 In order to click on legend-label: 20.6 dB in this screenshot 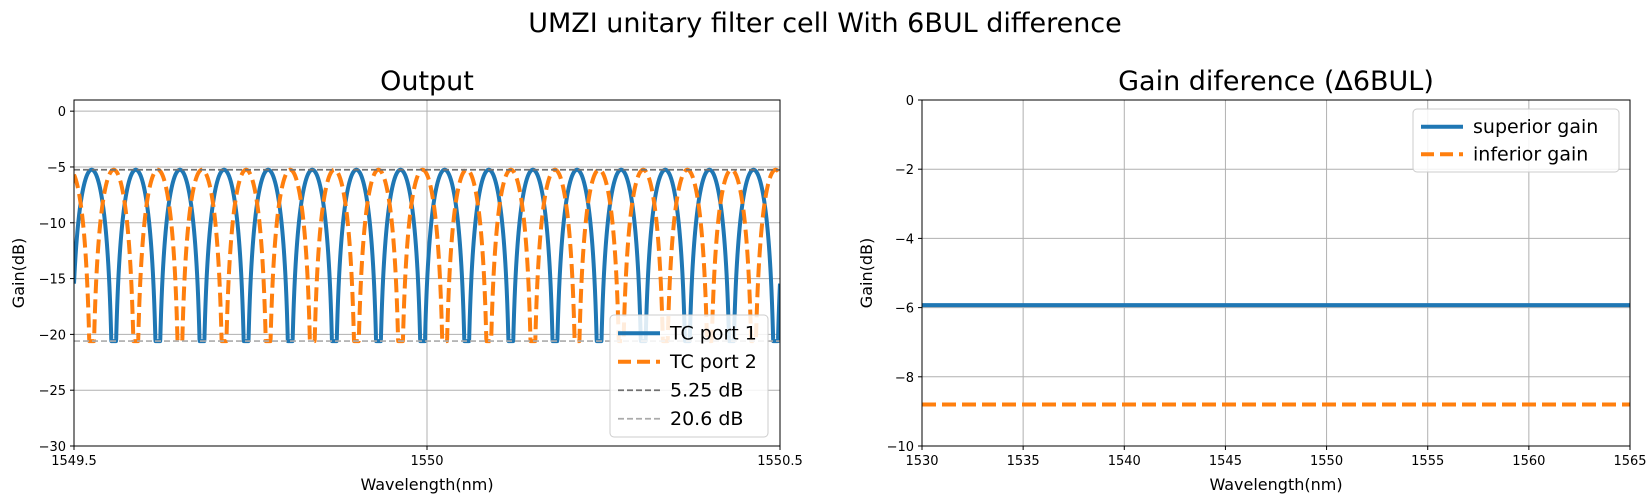, I will do `click(706, 419)`.